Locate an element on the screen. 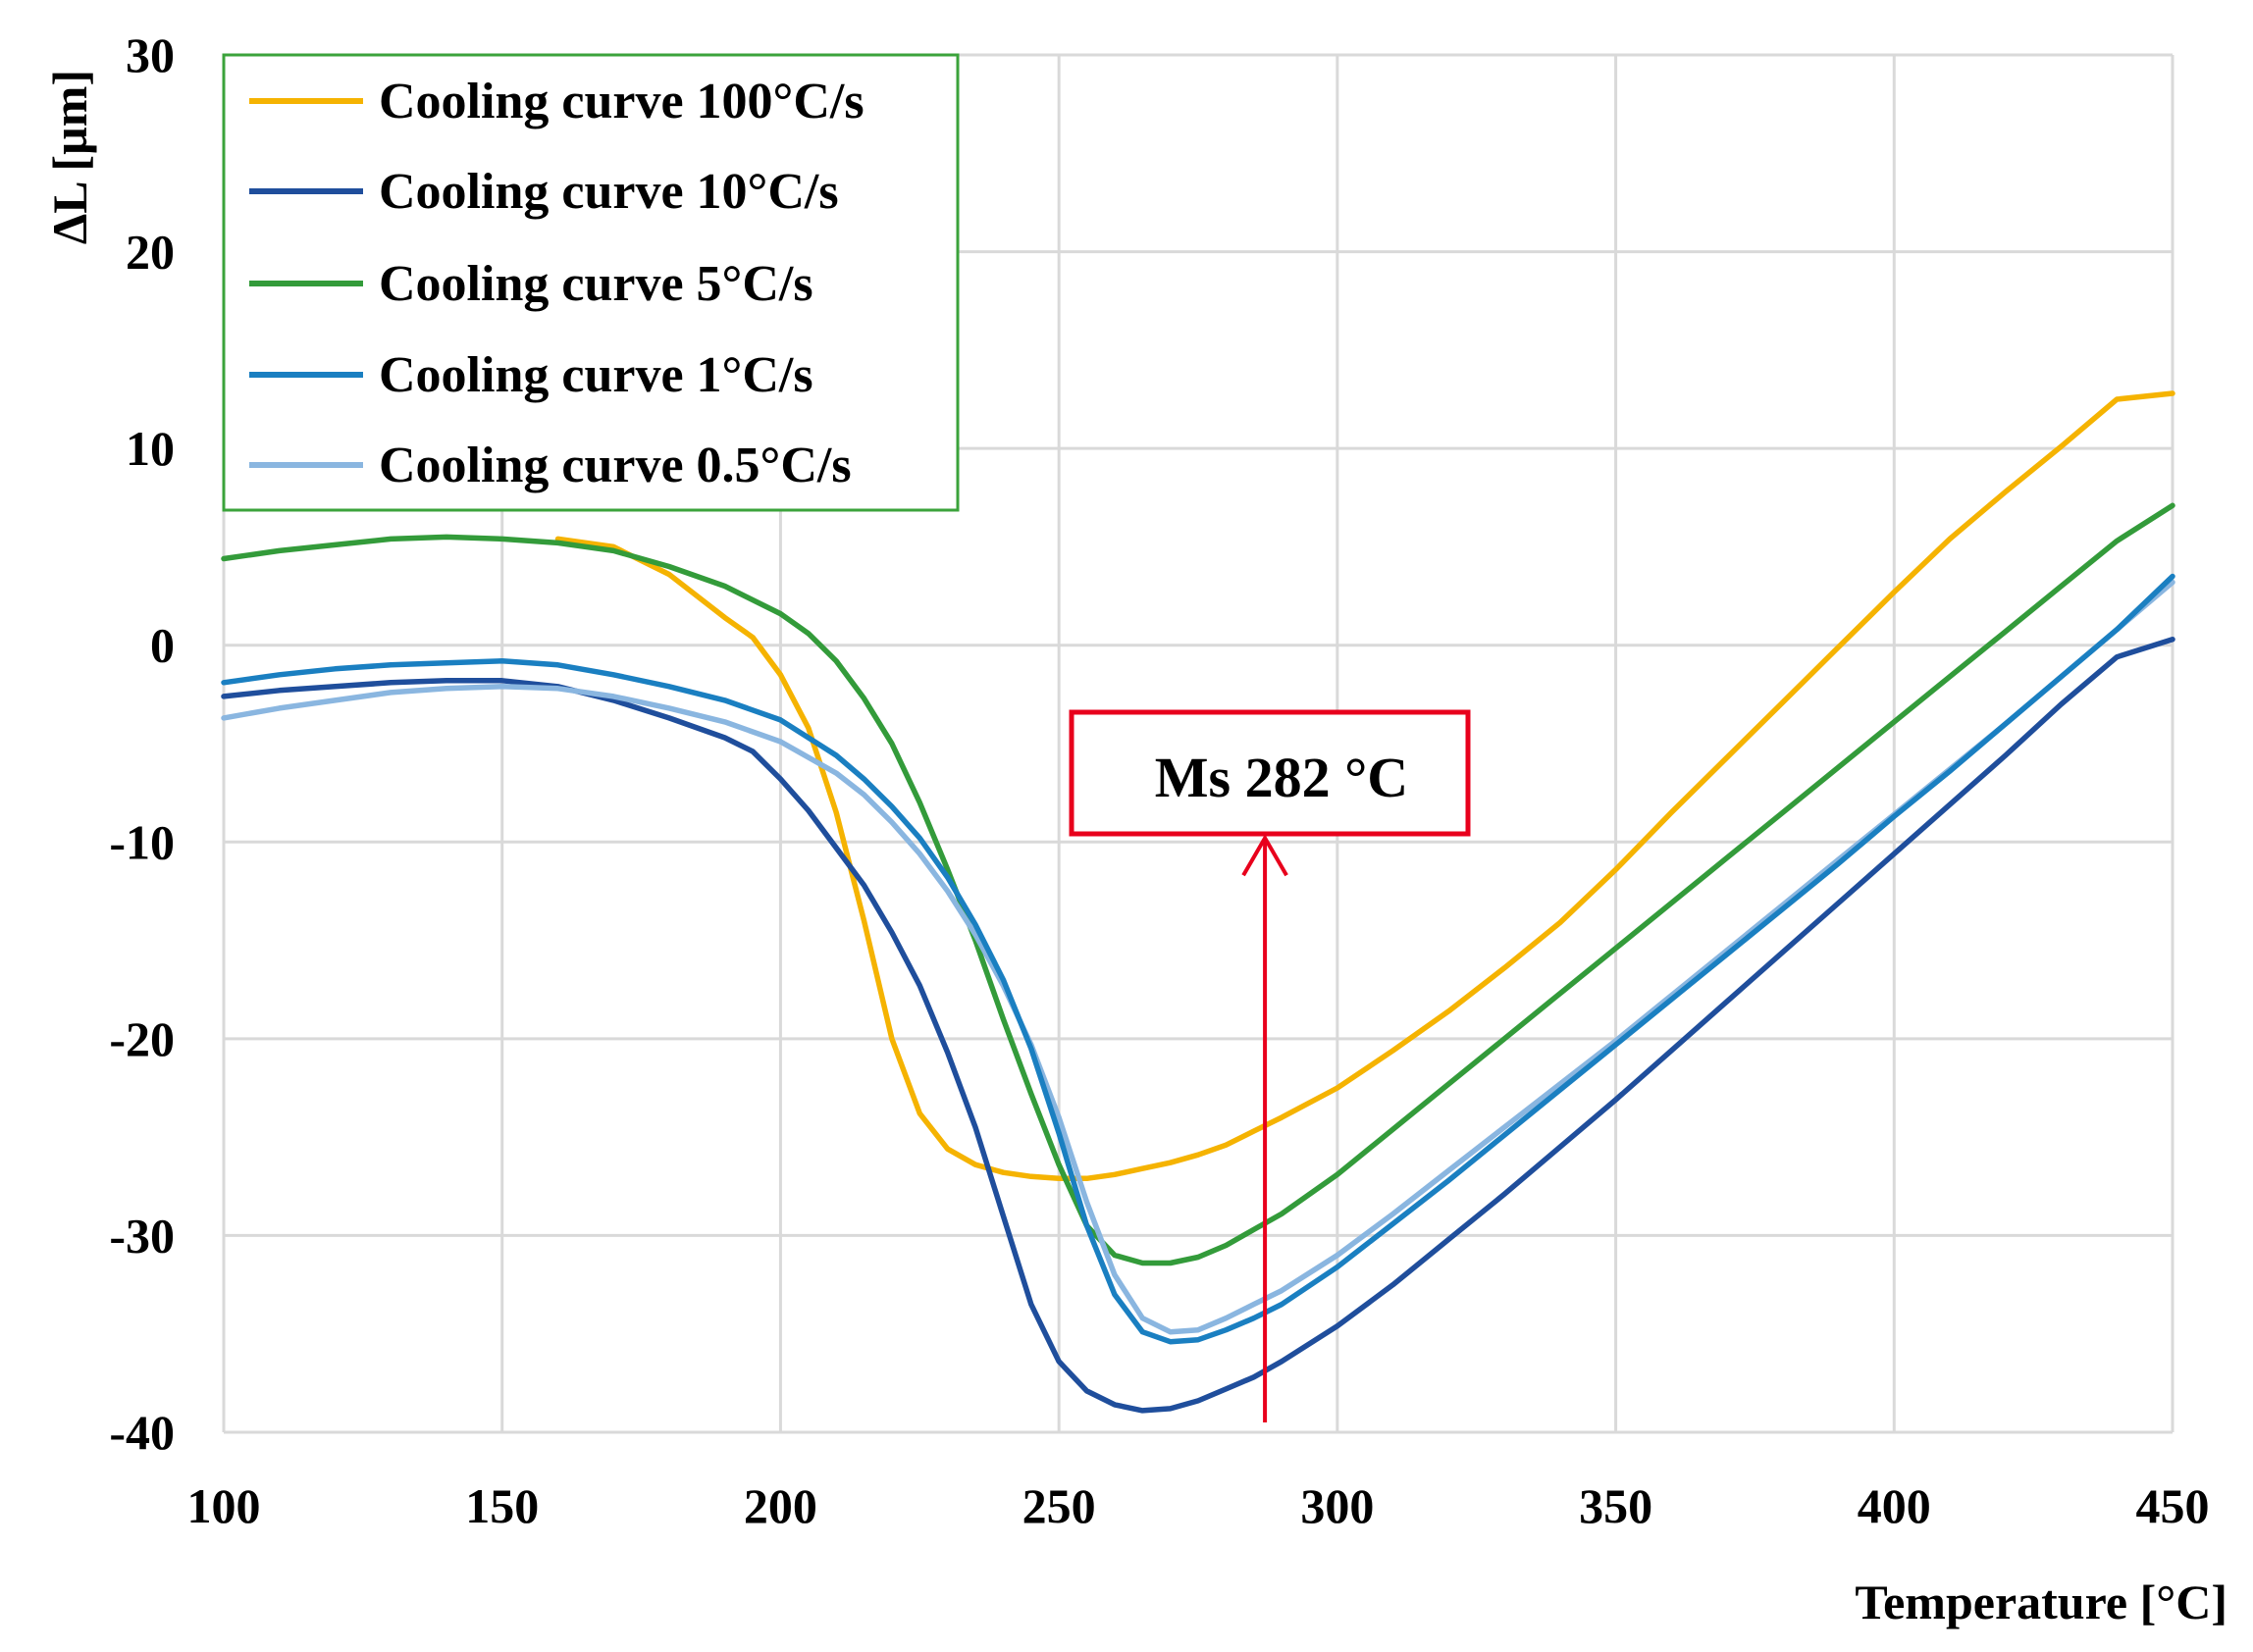 This screenshot has height=1652, width=2253. x-tick-label: 250 is located at coordinates (1059, 1505).